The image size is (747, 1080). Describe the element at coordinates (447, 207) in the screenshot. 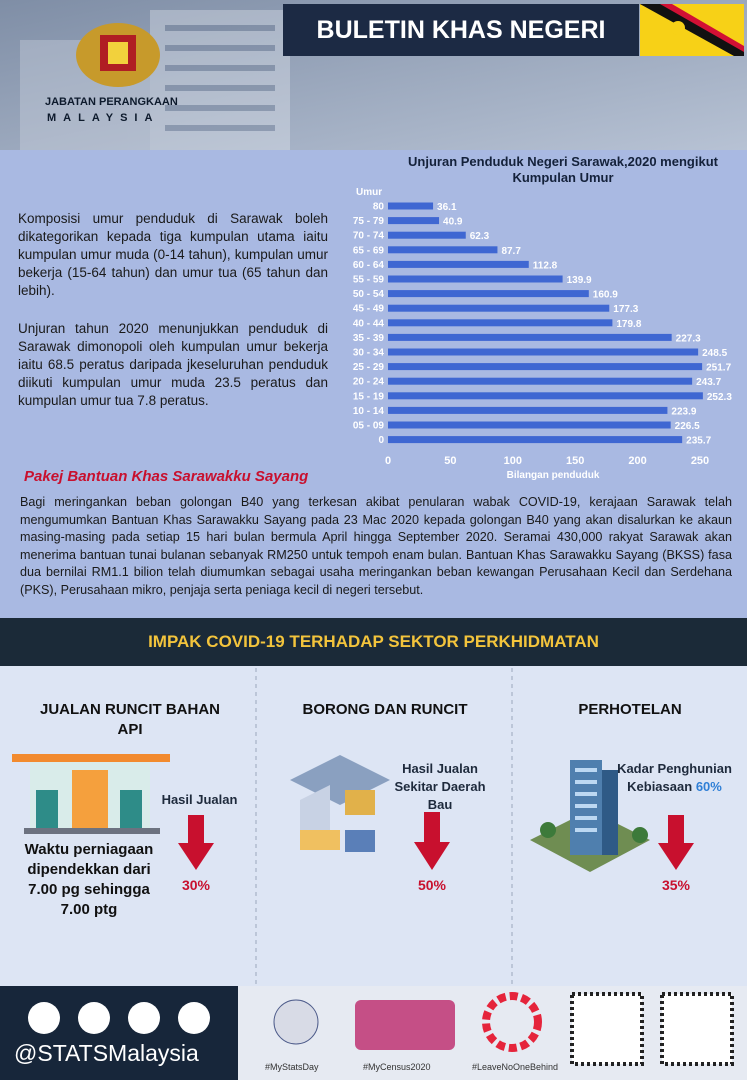

I see `value-label: 36.1` at that location.